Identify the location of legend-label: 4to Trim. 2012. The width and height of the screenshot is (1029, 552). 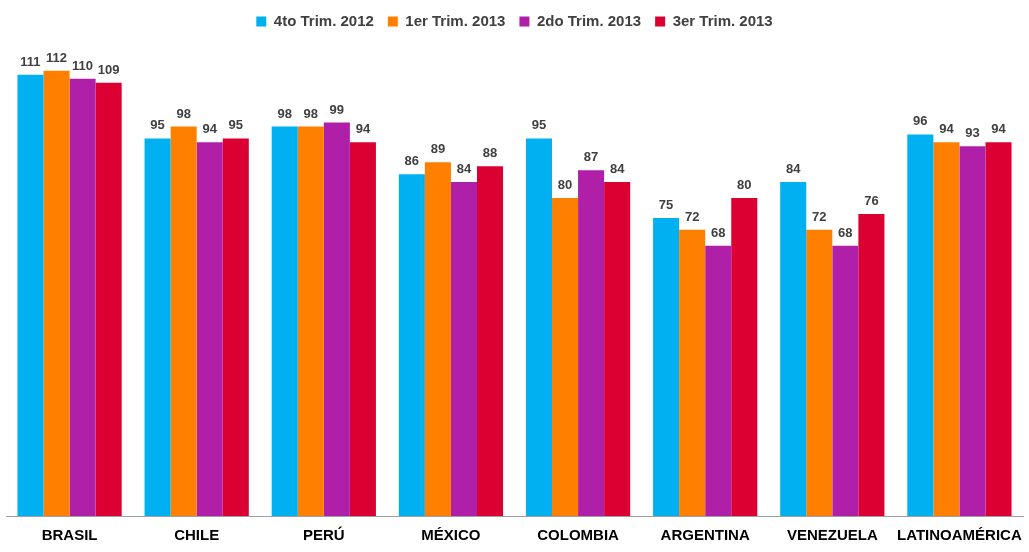
(323, 20).